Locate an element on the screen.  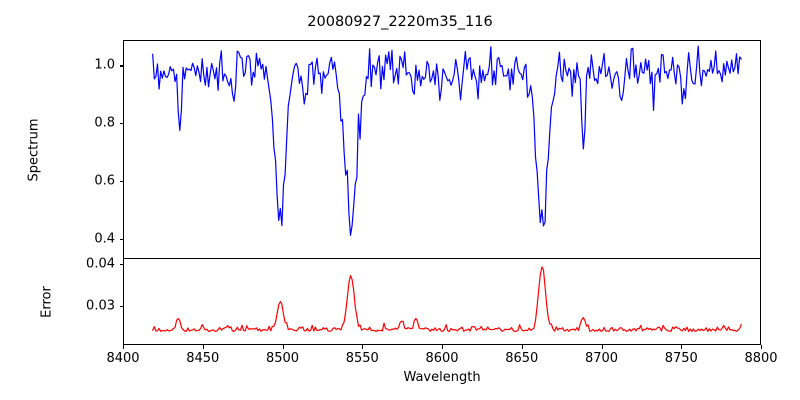
x-axis-tick-label: 8650 is located at coordinates (522, 358).